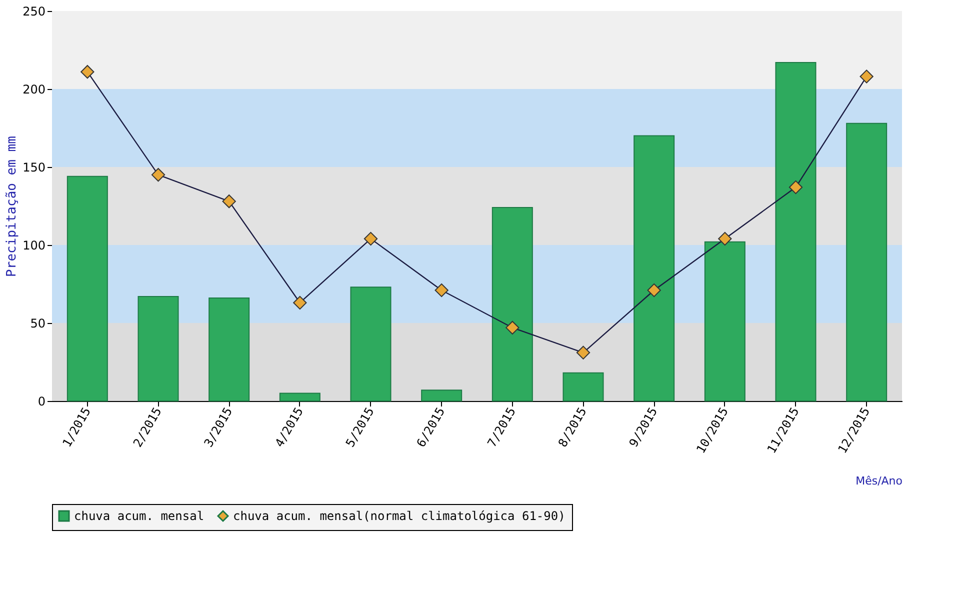 The width and height of the screenshot is (959, 597). Describe the element at coordinates (12, 206) in the screenshot. I see `y-axis-title: Precipitação em mm` at that location.